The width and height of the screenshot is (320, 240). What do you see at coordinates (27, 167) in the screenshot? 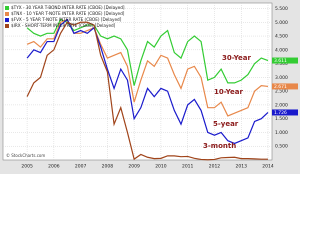
I see `x-tick-label: 2005` at bounding box center [27, 167].